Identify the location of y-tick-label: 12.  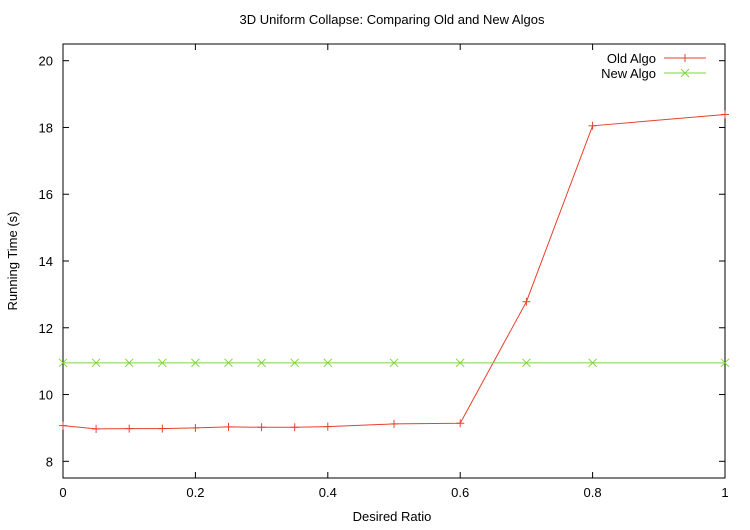
(46, 328).